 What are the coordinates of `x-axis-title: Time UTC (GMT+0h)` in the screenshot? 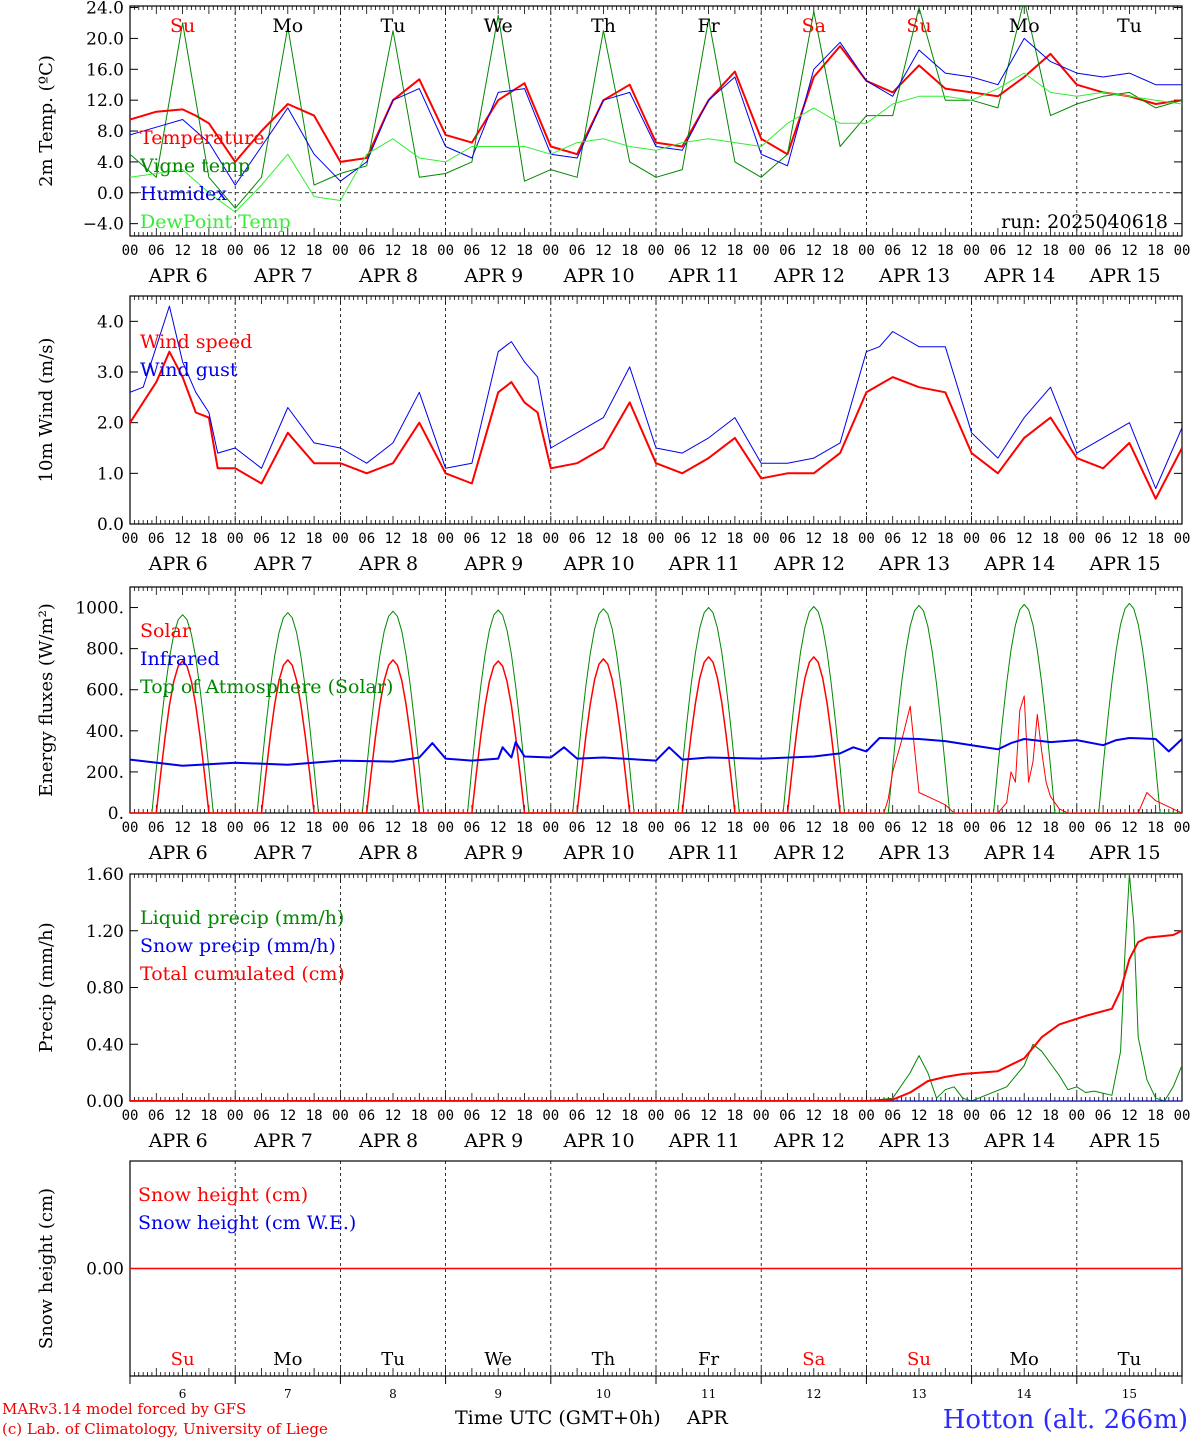 It's located at (558, 1418).